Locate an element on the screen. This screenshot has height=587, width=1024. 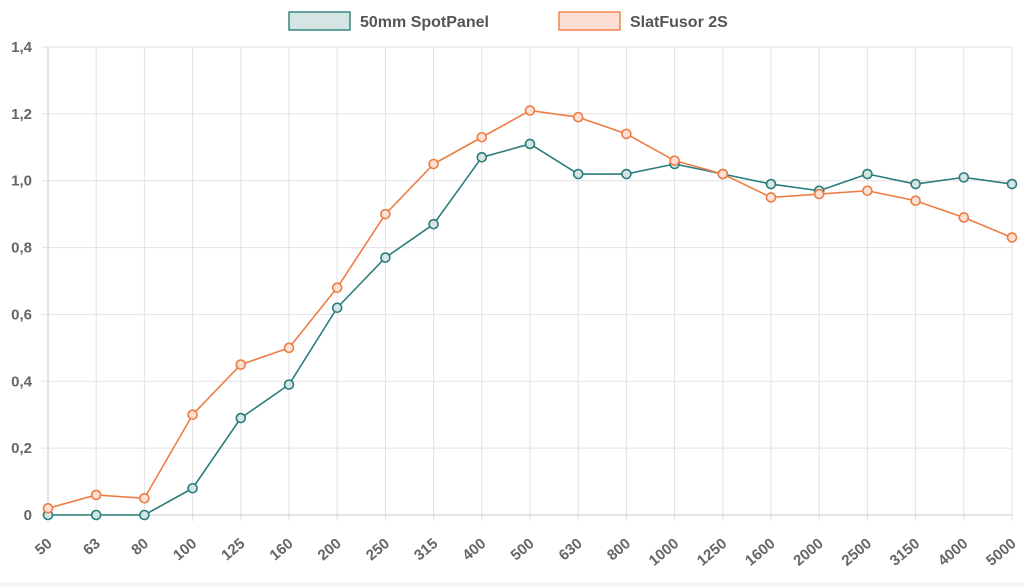
x-tick-label: 2000 is located at coordinates (808, 552).